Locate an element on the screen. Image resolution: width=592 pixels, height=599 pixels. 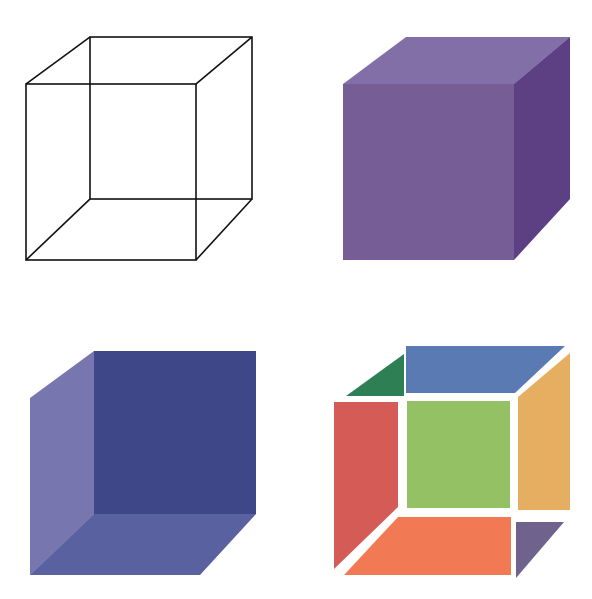
colored-cube-top-face is located at coordinates (485, 369).